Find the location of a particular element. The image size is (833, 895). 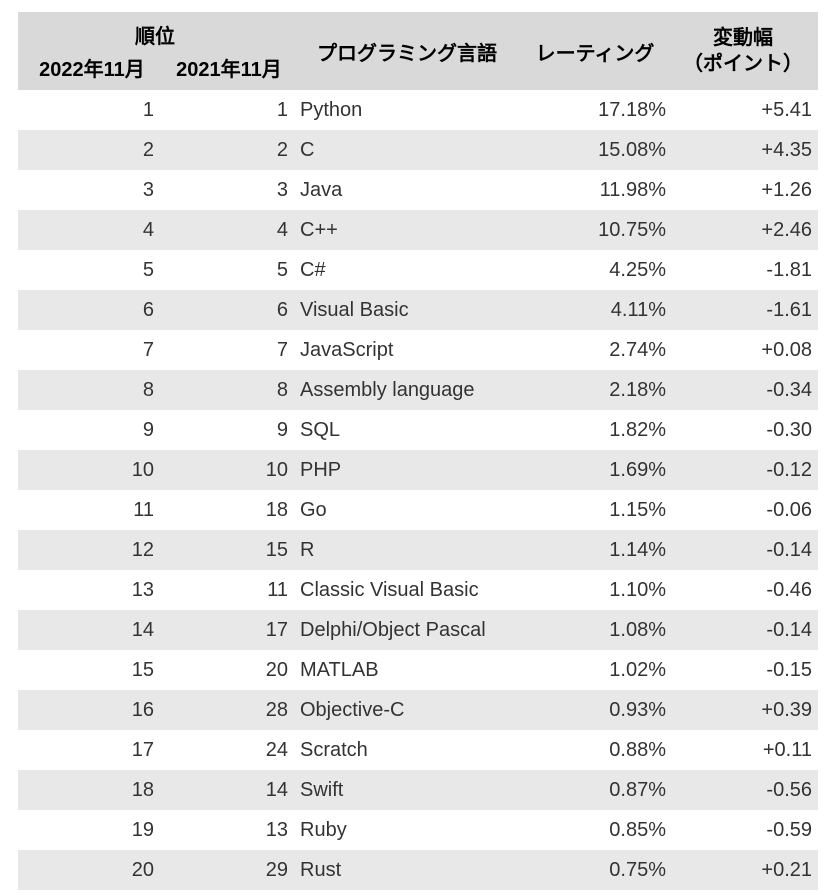

rating-header-label: レーティング is located at coordinates (595, 53).